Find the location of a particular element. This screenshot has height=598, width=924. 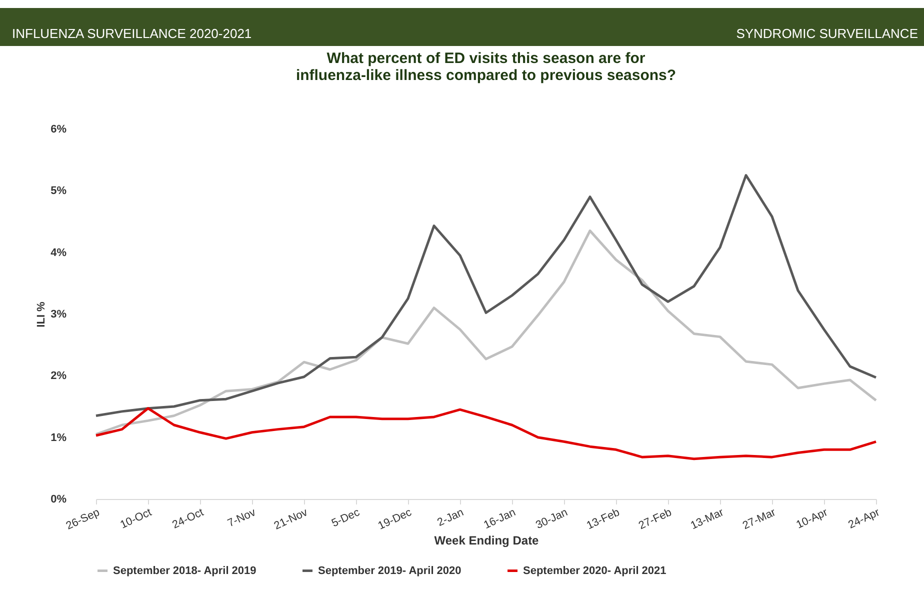

text: INFLUENZA SURVEILLANCE 2020-2021 is located at coordinates (132, 33).